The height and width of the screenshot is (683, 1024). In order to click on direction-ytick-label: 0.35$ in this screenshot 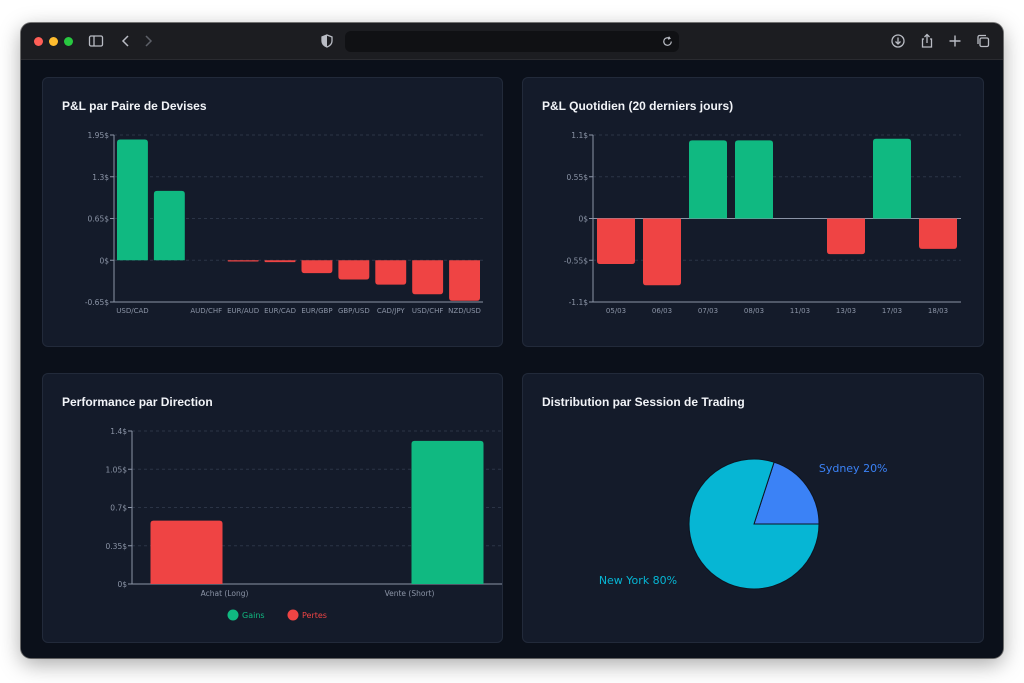, I will do `click(117, 546)`.